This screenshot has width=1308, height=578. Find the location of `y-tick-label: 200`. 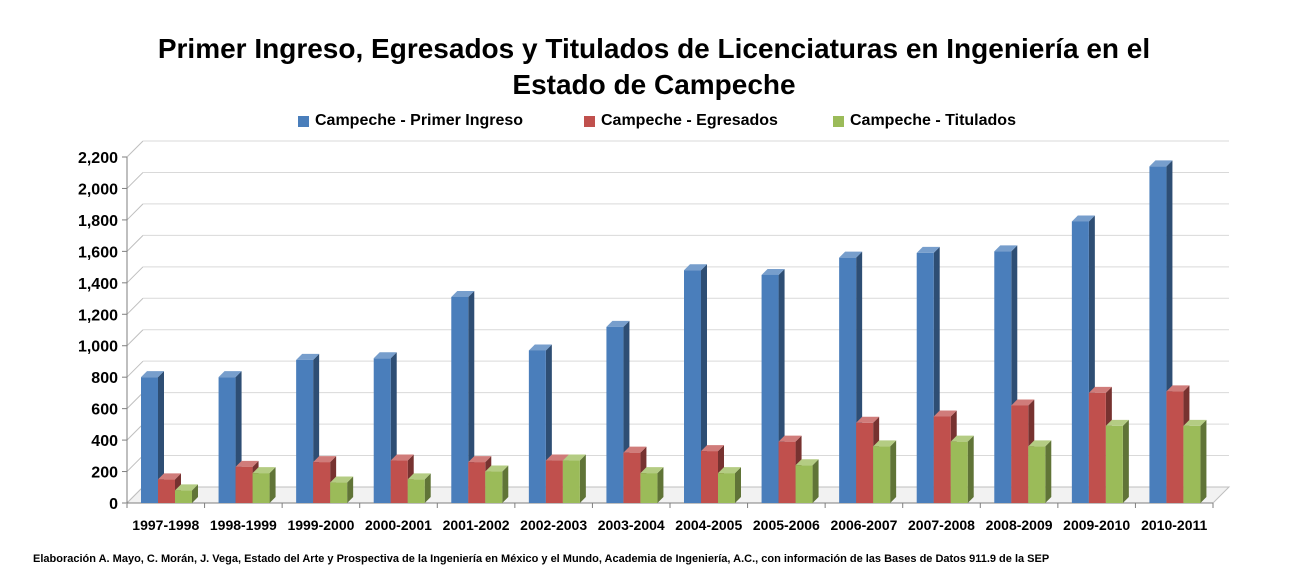

y-tick-label: 200 is located at coordinates (104, 473).